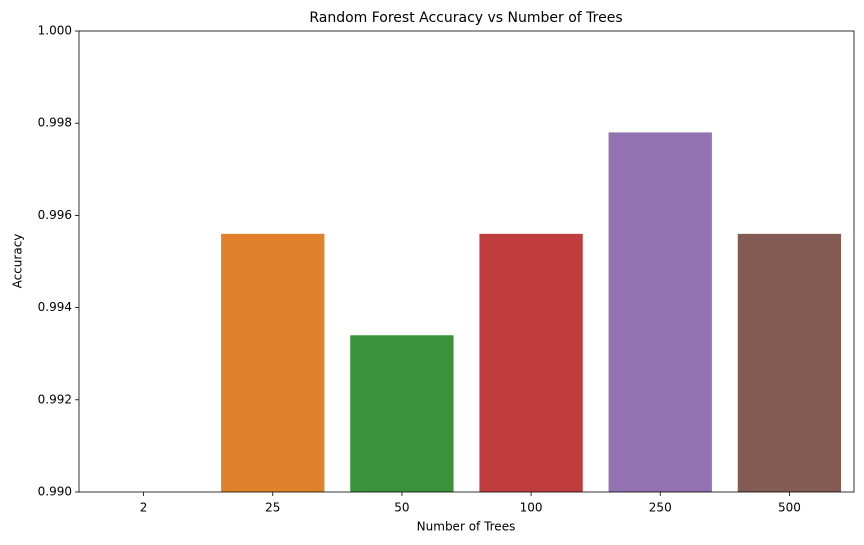  What do you see at coordinates (55, 215) in the screenshot?
I see `y-tick-label: 0.996` at bounding box center [55, 215].